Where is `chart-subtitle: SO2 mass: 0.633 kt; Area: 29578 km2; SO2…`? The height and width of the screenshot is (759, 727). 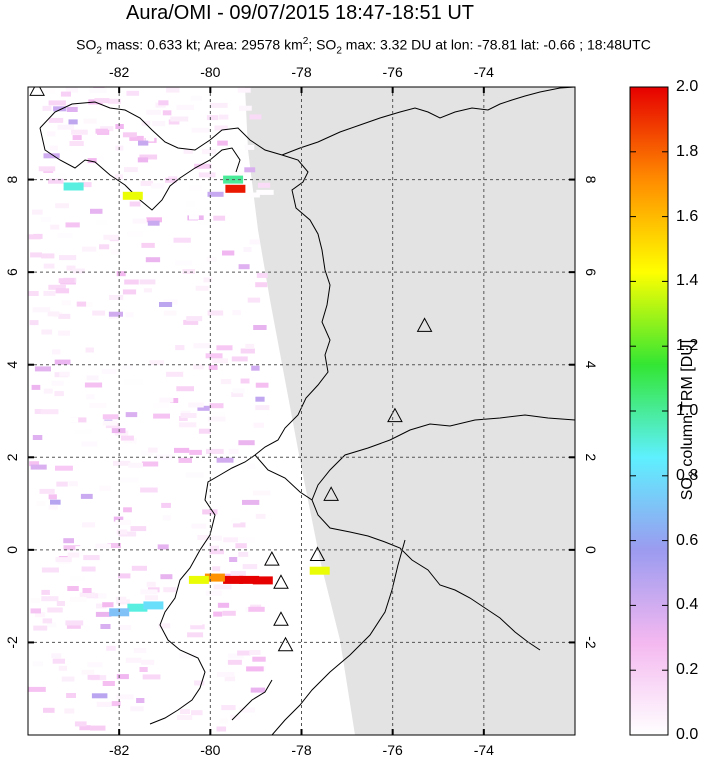
chart-subtitle: SO2 mass: 0.633 kt; Area: 29578 km2; SO2… is located at coordinates (363, 46).